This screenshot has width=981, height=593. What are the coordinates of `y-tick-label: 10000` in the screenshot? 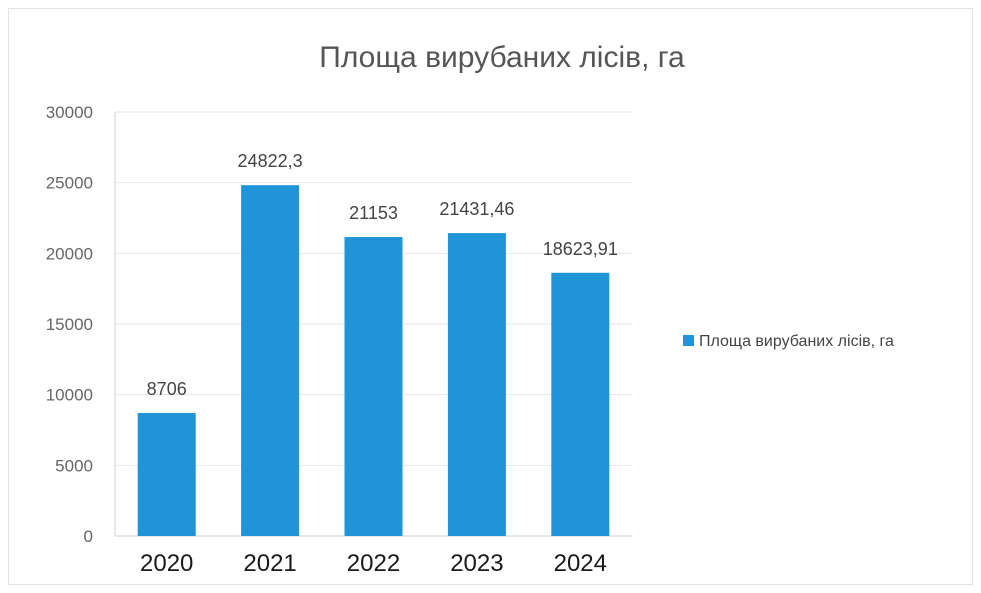 It's located at (69, 395).